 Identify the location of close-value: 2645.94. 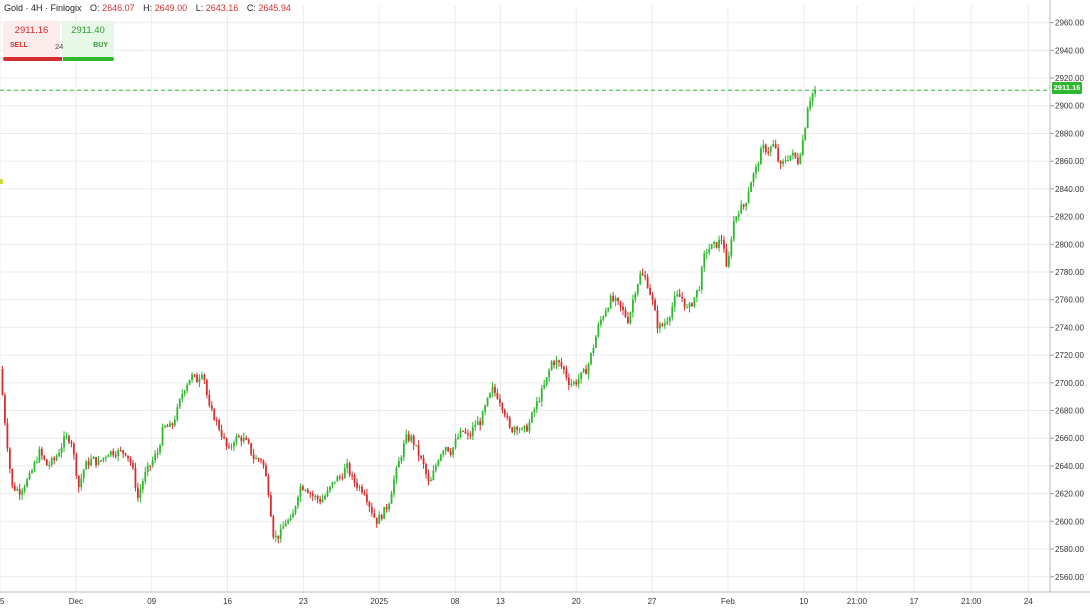
(274, 8).